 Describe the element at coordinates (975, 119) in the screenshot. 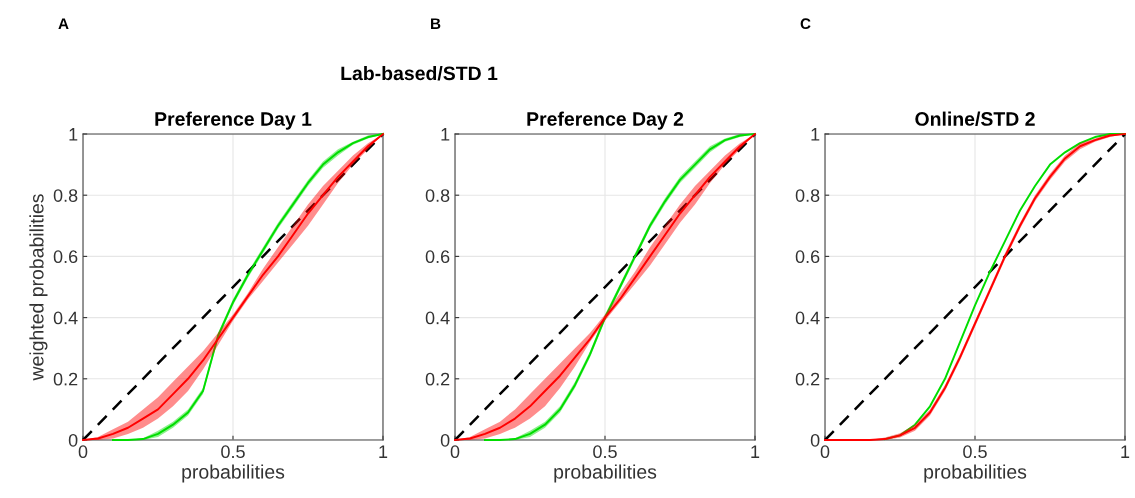

I see `chart-title: Online/STD 2` at that location.